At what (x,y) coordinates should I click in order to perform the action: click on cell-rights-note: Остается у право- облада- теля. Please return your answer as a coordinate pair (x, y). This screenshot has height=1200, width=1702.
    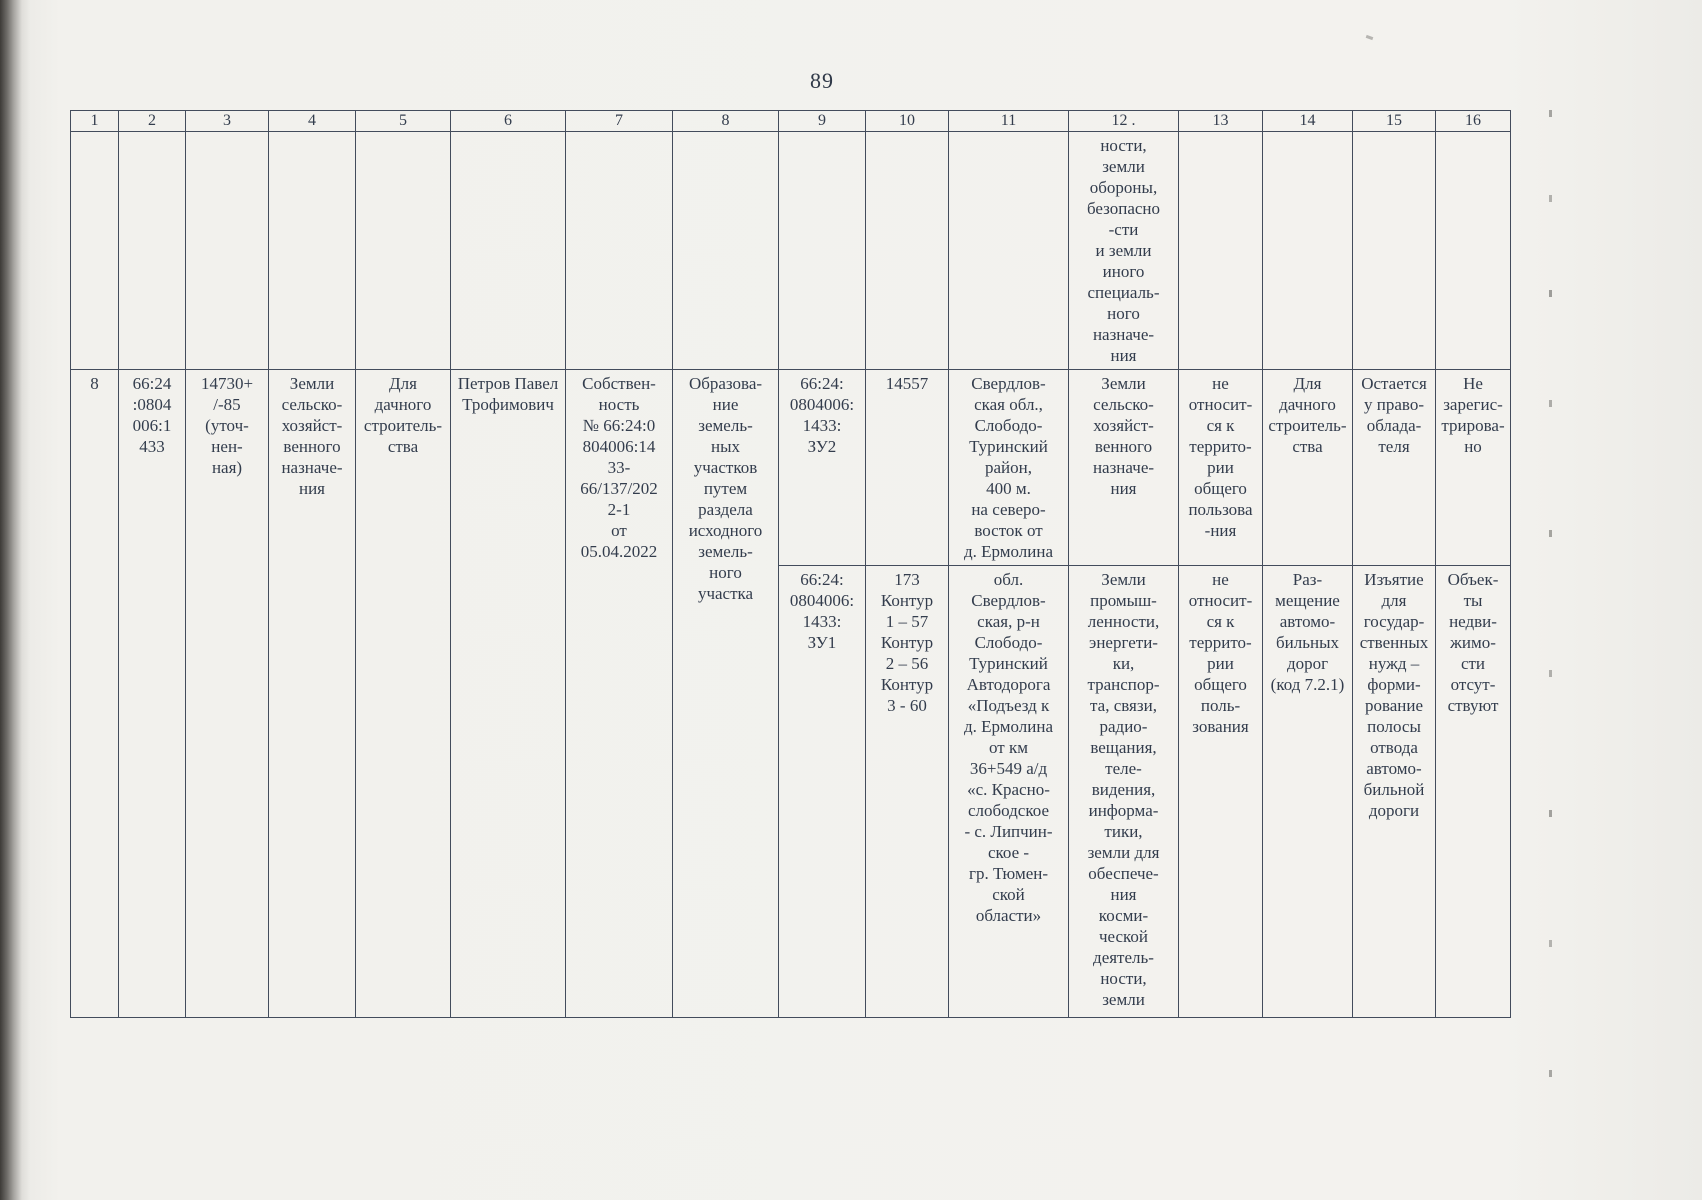
    Looking at the image, I should click on (1394, 467).